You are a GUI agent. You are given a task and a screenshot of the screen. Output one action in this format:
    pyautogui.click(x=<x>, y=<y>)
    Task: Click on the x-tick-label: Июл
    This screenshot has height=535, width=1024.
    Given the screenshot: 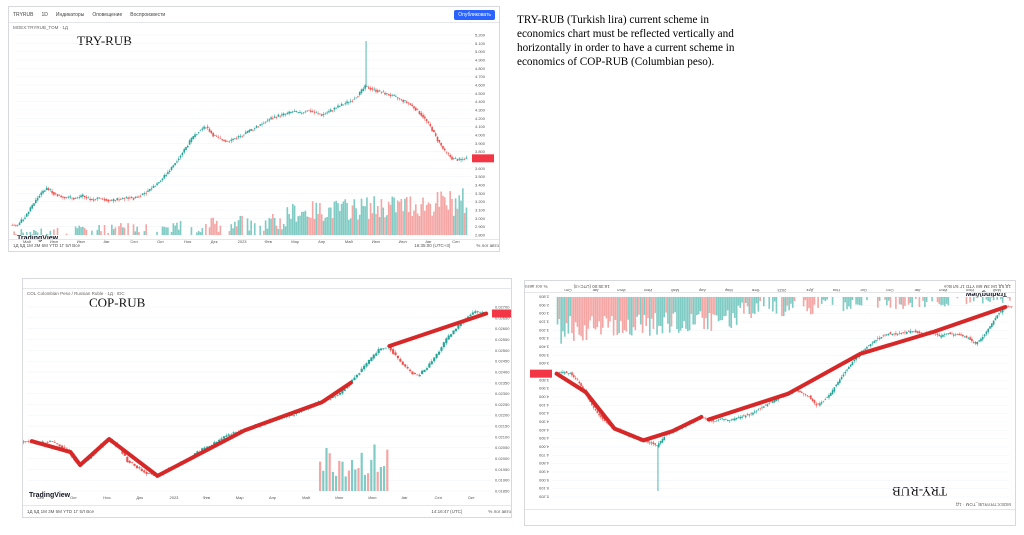 What is the action you would take?
    pyautogui.click(x=372, y=497)
    